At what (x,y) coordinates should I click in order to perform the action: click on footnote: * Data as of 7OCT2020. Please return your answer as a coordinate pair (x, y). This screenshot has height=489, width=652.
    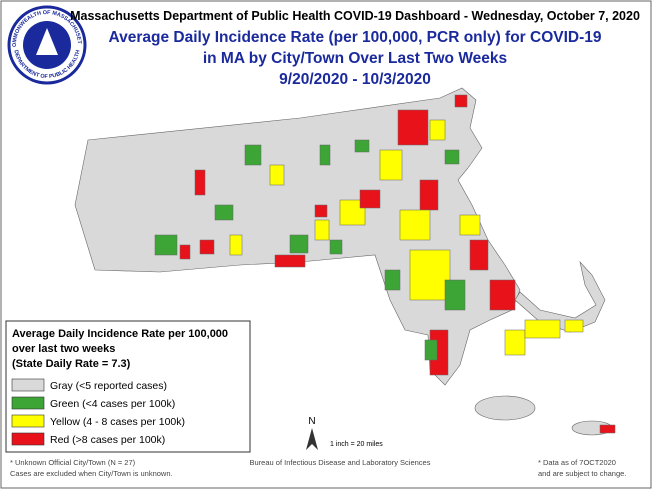
    Looking at the image, I should click on (577, 462).